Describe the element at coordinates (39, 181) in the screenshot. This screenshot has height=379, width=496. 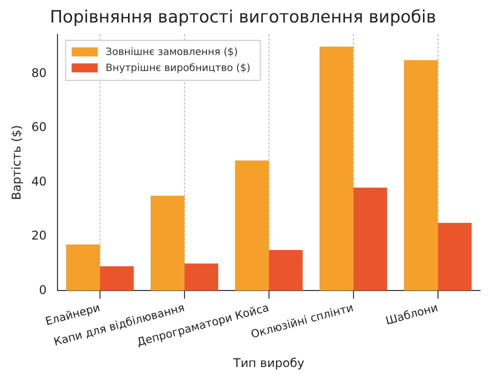
I see `y-tick-label: 40` at that location.